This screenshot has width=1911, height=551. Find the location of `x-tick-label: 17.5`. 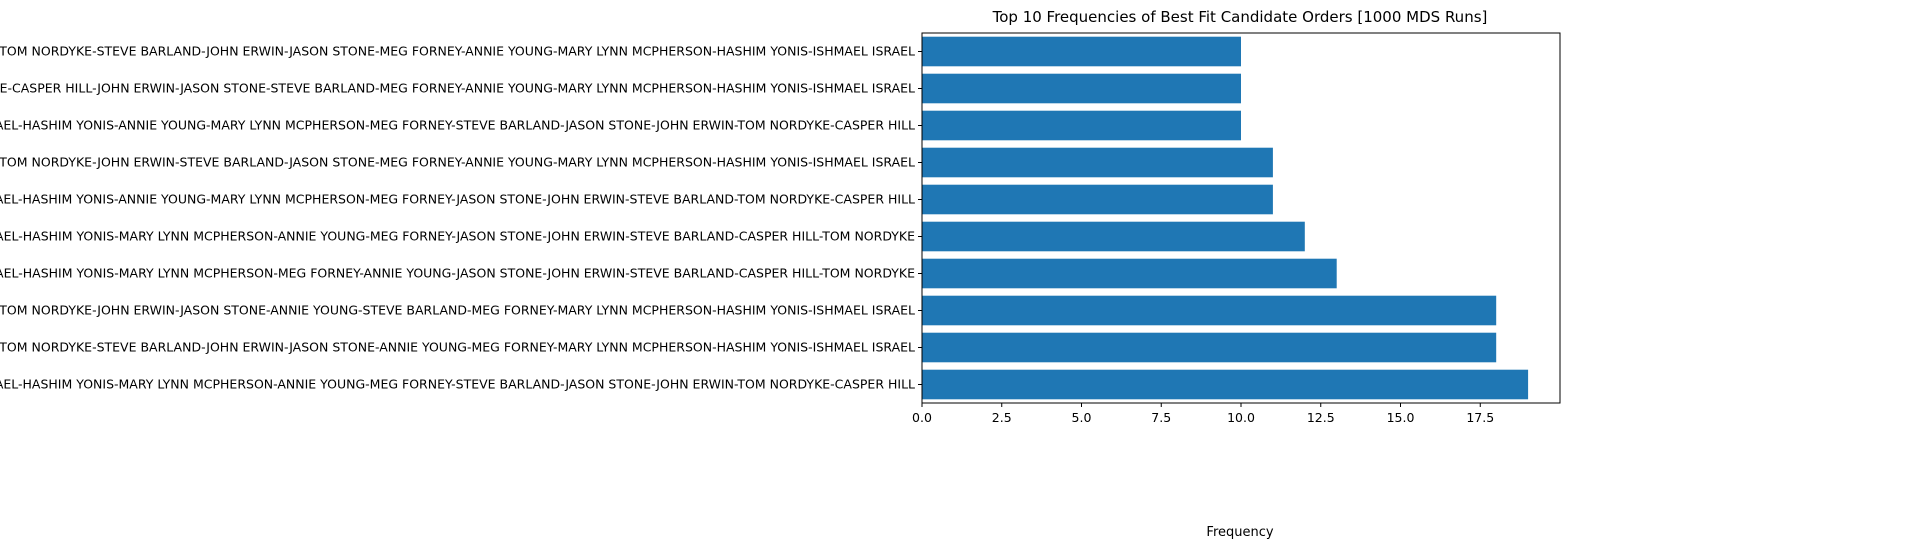

x-tick-label: 17.5 is located at coordinates (1480, 417).